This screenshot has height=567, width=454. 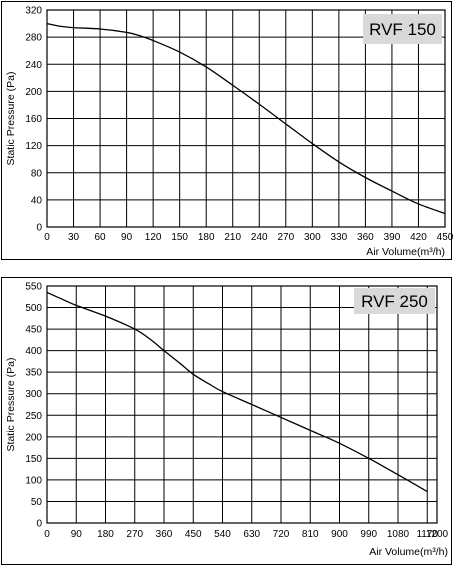 I want to click on y-tick-label: 450, so click(x=33, y=330).